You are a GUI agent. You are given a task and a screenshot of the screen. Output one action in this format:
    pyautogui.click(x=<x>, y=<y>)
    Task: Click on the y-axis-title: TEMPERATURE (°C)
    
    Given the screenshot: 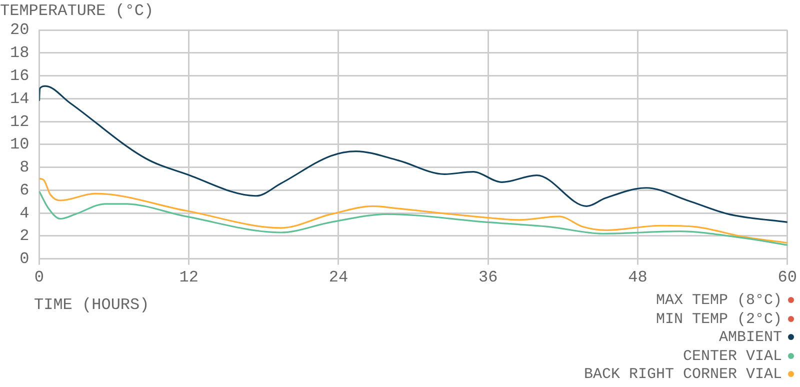 What is the action you would take?
    pyautogui.click(x=77, y=11)
    